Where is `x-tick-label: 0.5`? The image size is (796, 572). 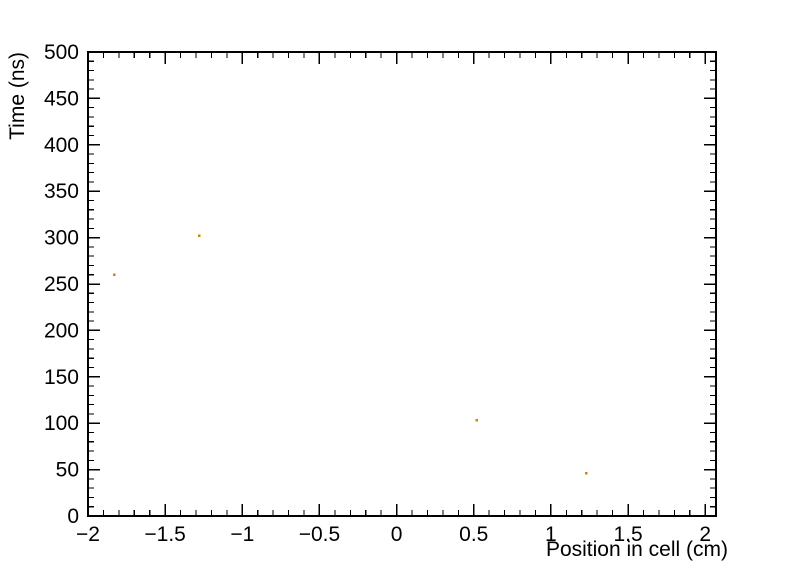
x-tick-label: 0.5 is located at coordinates (473, 534).